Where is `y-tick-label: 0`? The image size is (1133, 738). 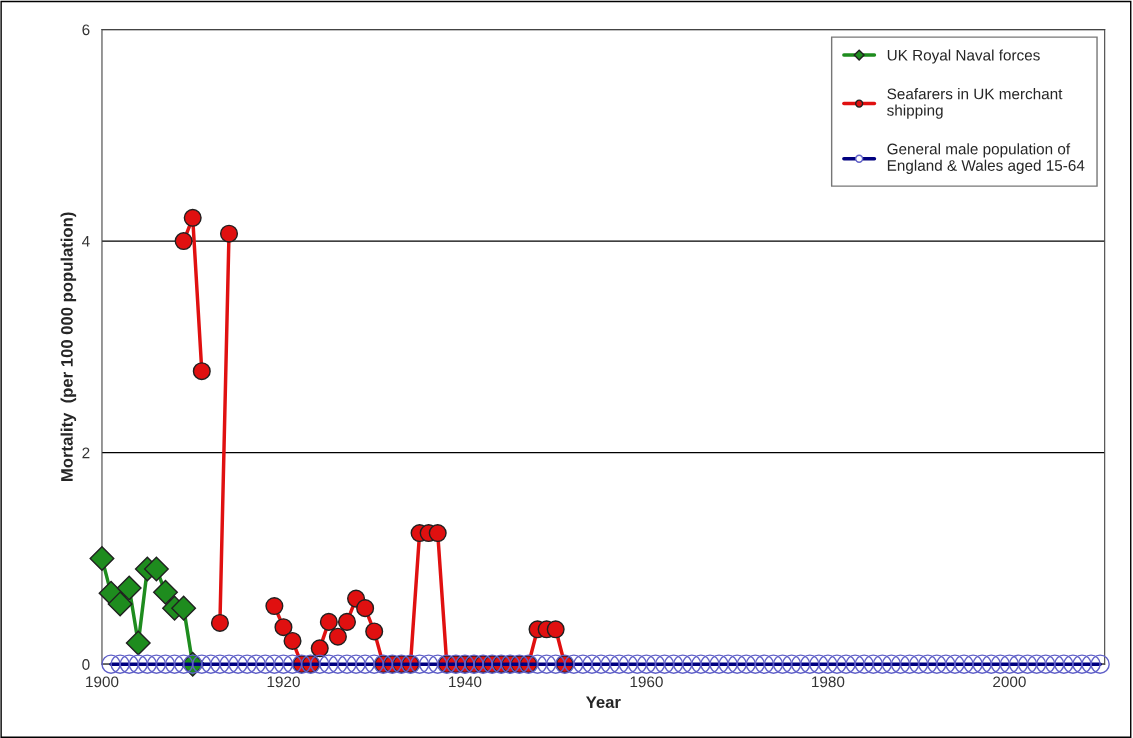 y-tick-label: 0 is located at coordinates (86, 664).